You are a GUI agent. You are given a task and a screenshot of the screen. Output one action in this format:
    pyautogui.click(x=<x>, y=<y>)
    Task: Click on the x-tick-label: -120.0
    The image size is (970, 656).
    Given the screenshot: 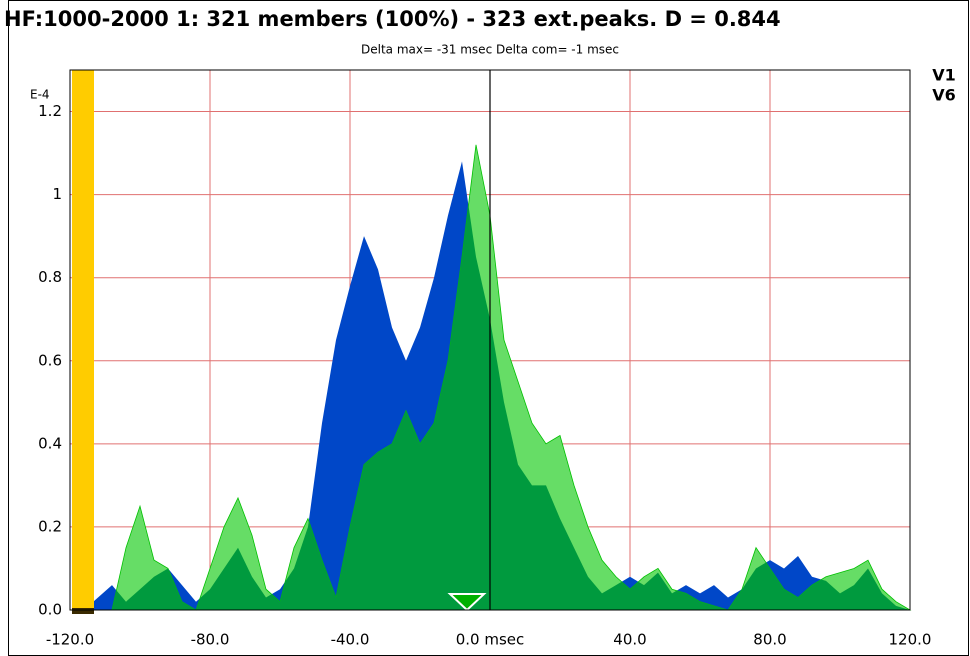 What is the action you would take?
    pyautogui.click(x=70, y=640)
    